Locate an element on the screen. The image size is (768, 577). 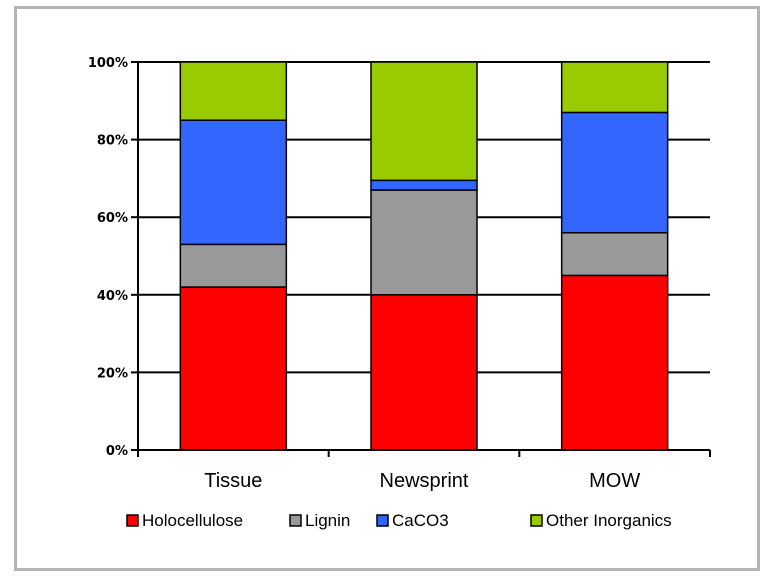
y-tick-label: 20% is located at coordinates (112, 373).